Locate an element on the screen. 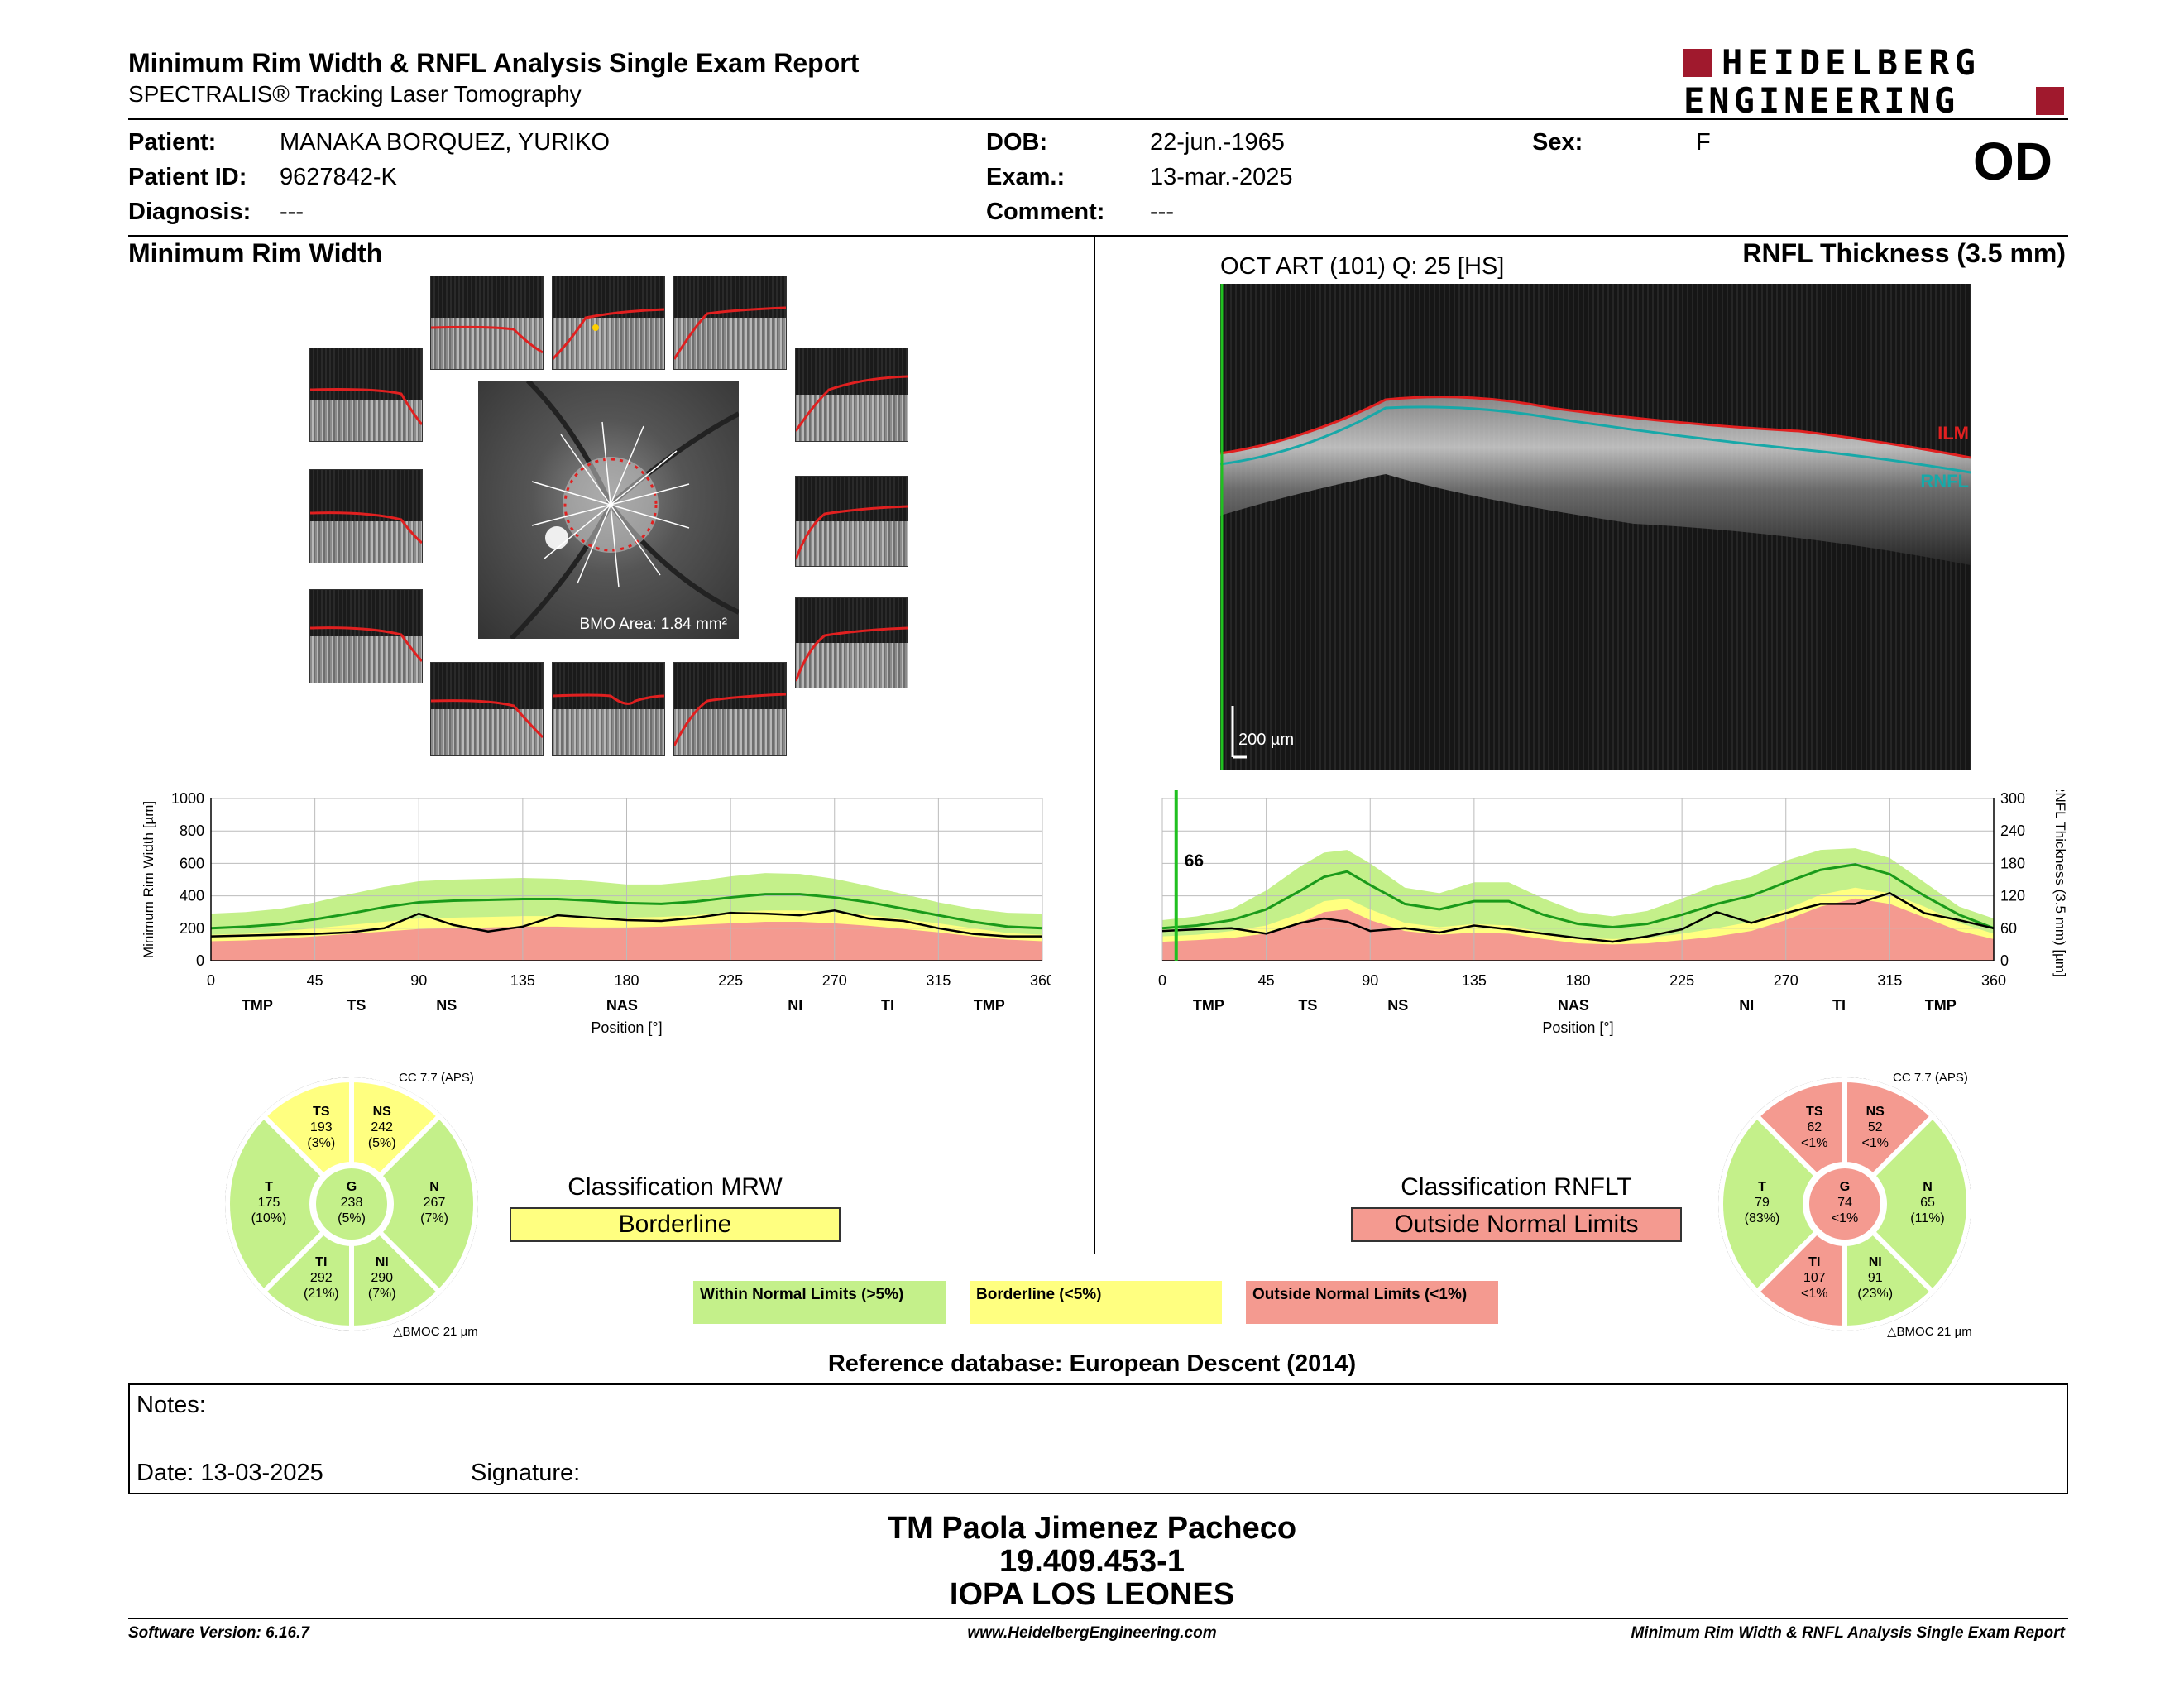 This screenshot has width=2184, height=1688. sector-g-text: <1% is located at coordinates (1845, 1218).